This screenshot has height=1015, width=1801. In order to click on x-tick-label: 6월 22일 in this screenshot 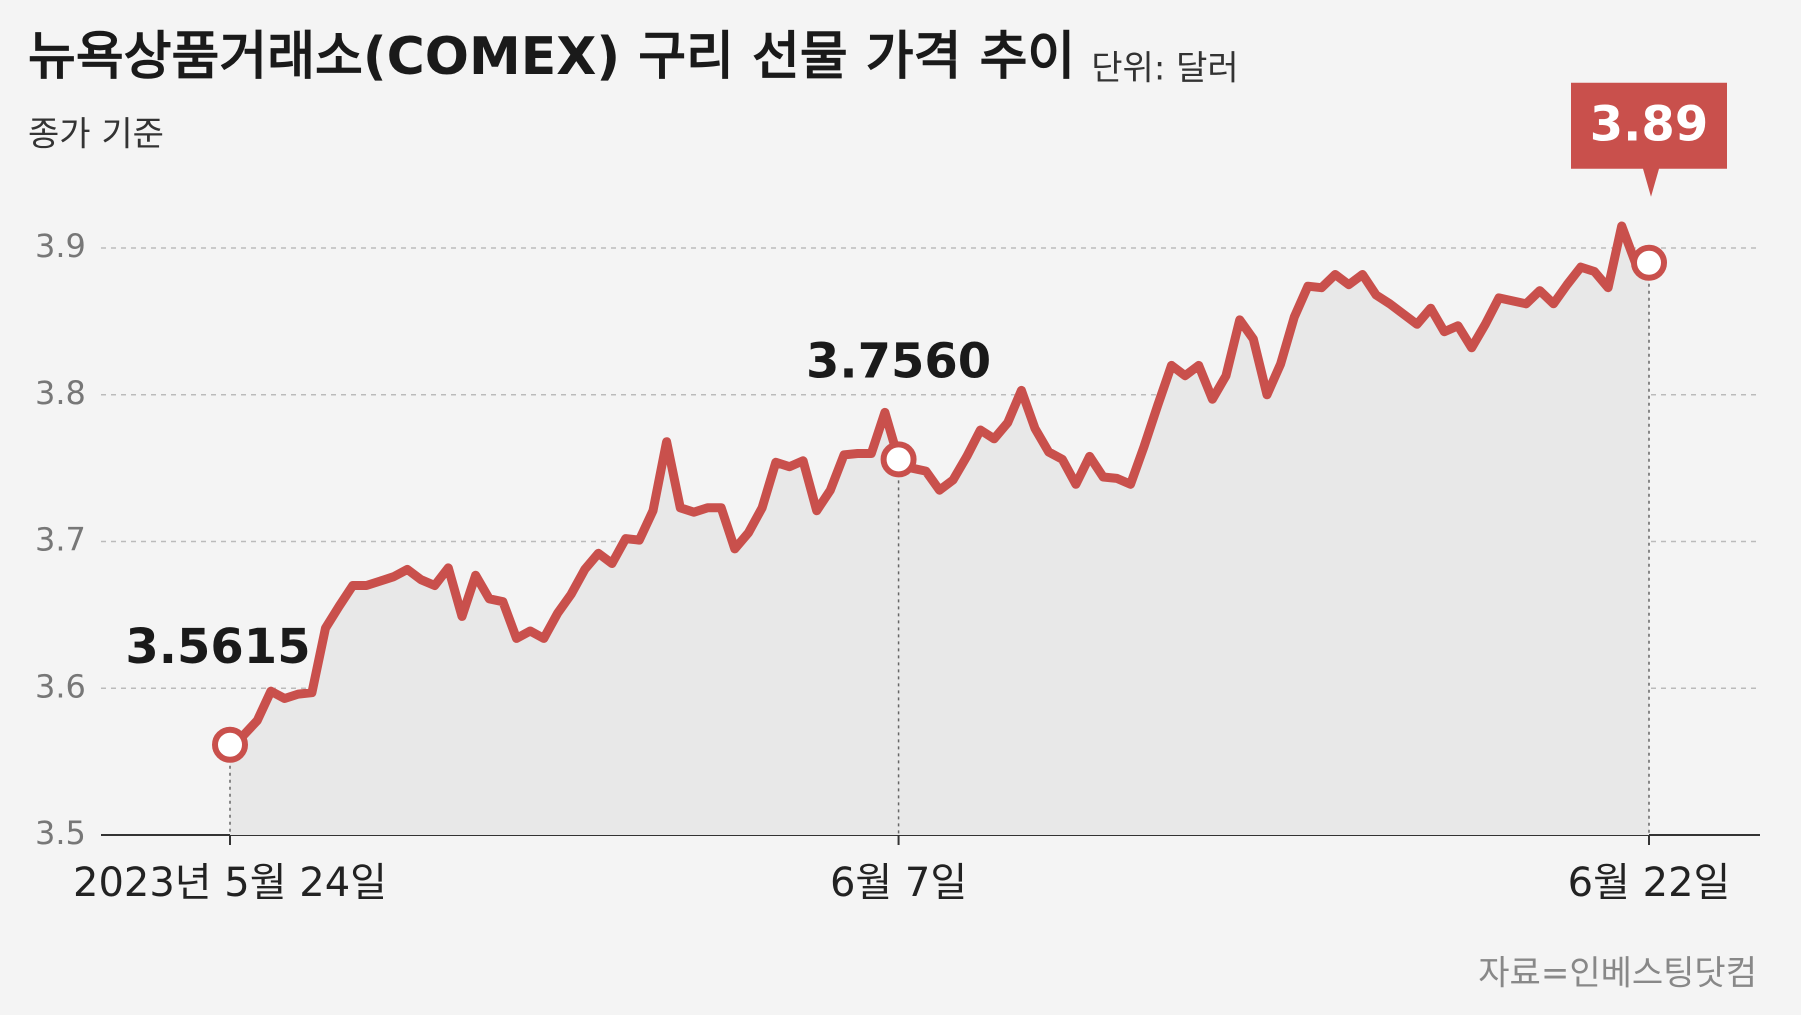, I will do `click(1649, 883)`.